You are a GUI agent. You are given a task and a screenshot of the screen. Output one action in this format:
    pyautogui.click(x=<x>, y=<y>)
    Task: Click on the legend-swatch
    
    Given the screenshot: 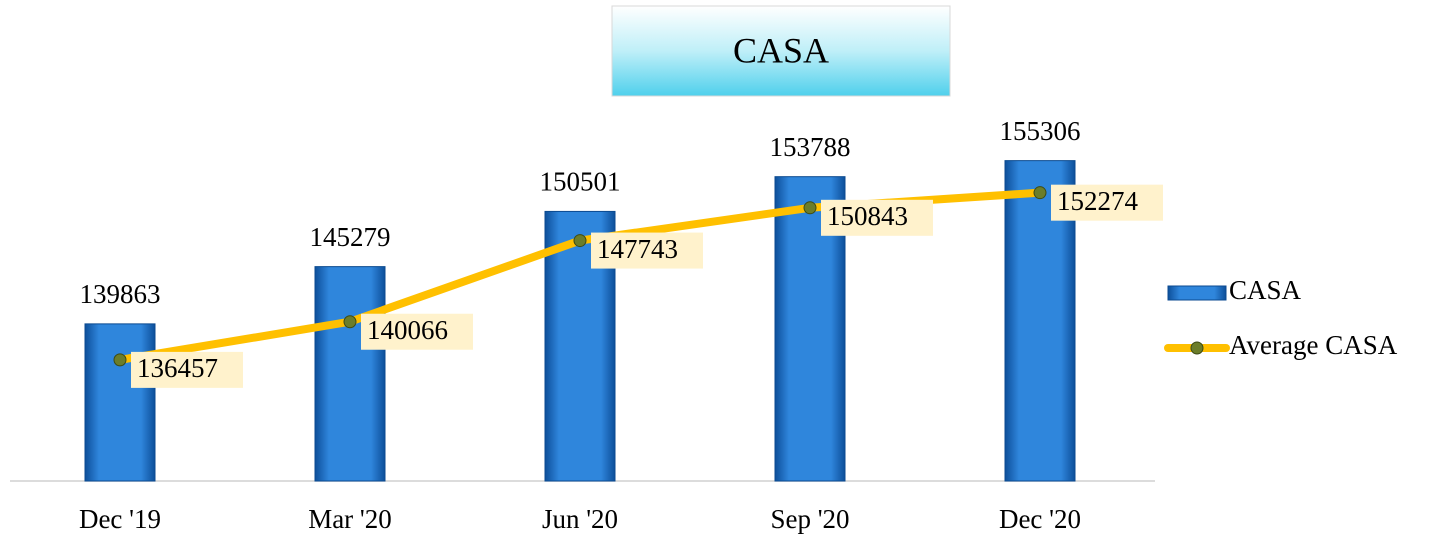 What is the action you would take?
    pyautogui.click(x=1197, y=293)
    